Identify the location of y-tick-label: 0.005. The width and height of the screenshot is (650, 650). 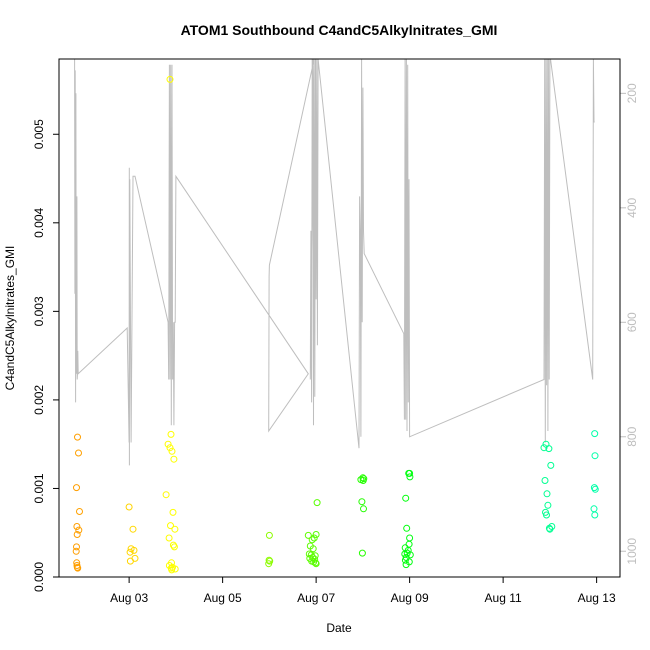
(39, 134).